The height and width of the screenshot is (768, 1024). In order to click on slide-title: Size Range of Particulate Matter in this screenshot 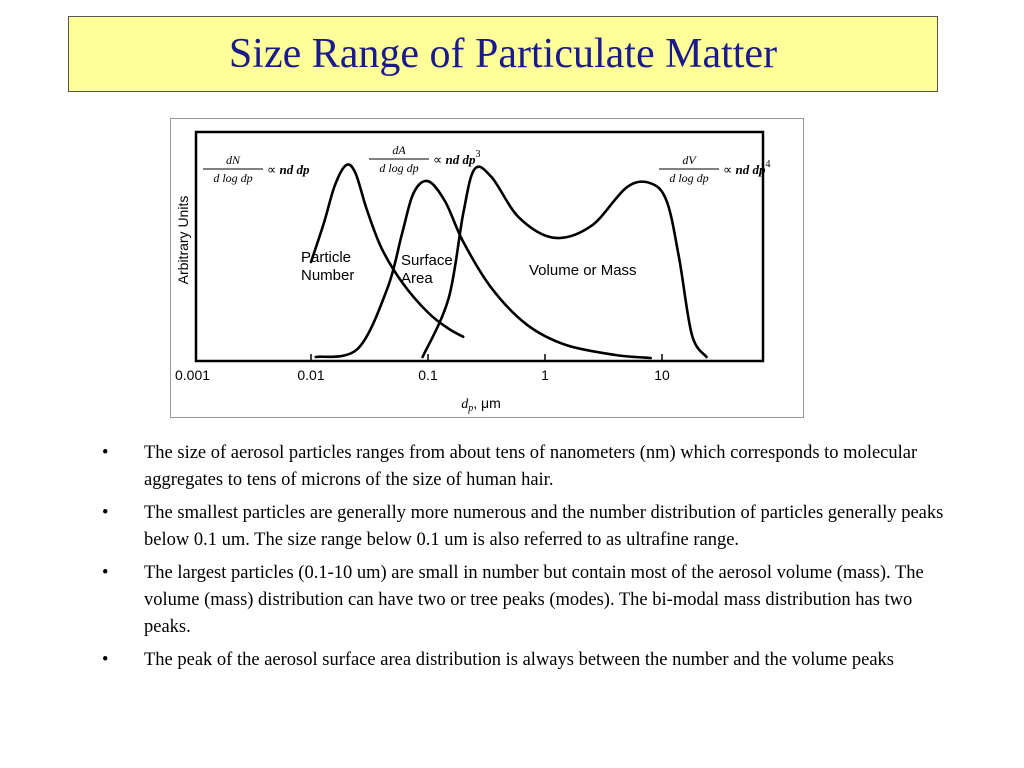, I will do `click(503, 54)`.